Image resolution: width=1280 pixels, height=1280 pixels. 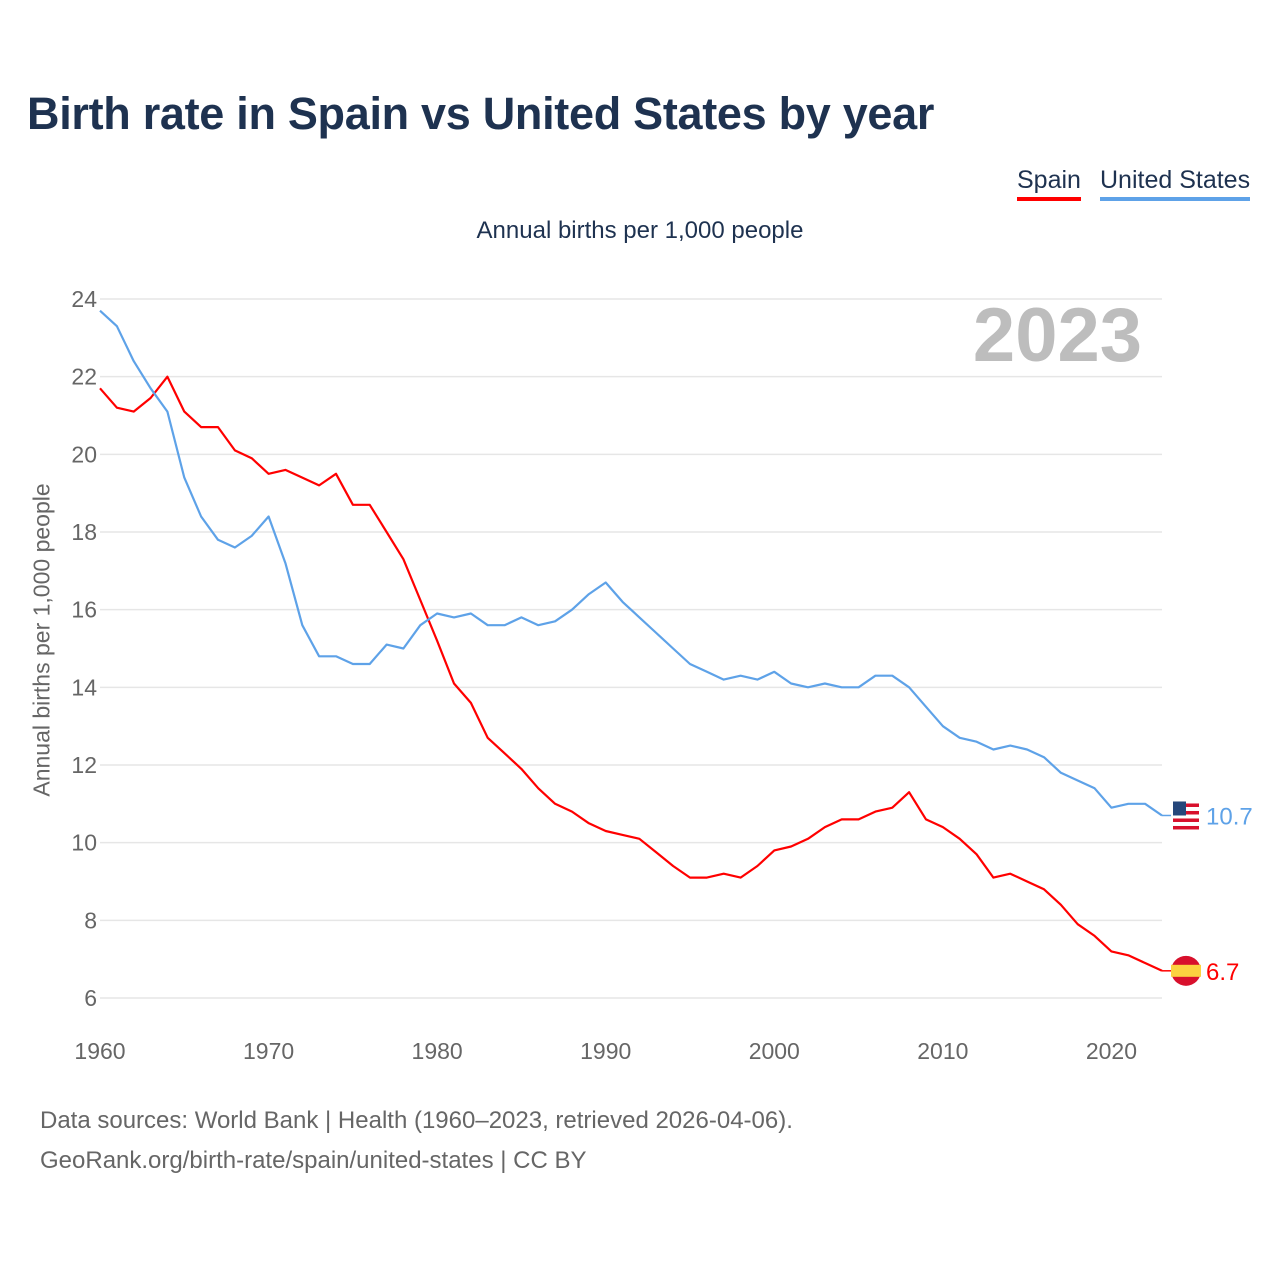 I want to click on end-value-label: 6.7, so click(x=1222, y=972).